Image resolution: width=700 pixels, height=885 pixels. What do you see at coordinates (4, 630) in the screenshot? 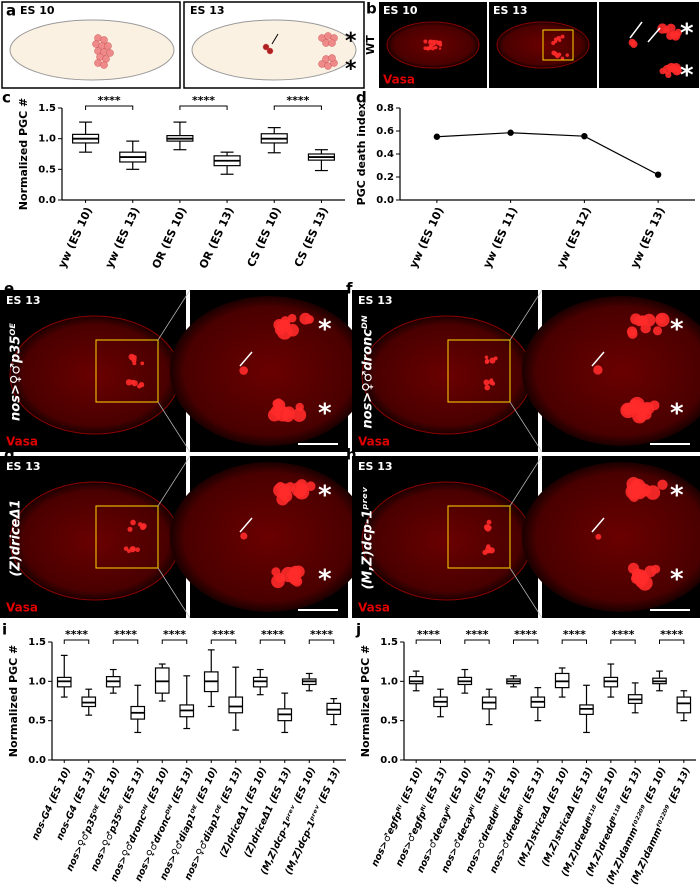
I see `panel-label: i` at bounding box center [4, 630].